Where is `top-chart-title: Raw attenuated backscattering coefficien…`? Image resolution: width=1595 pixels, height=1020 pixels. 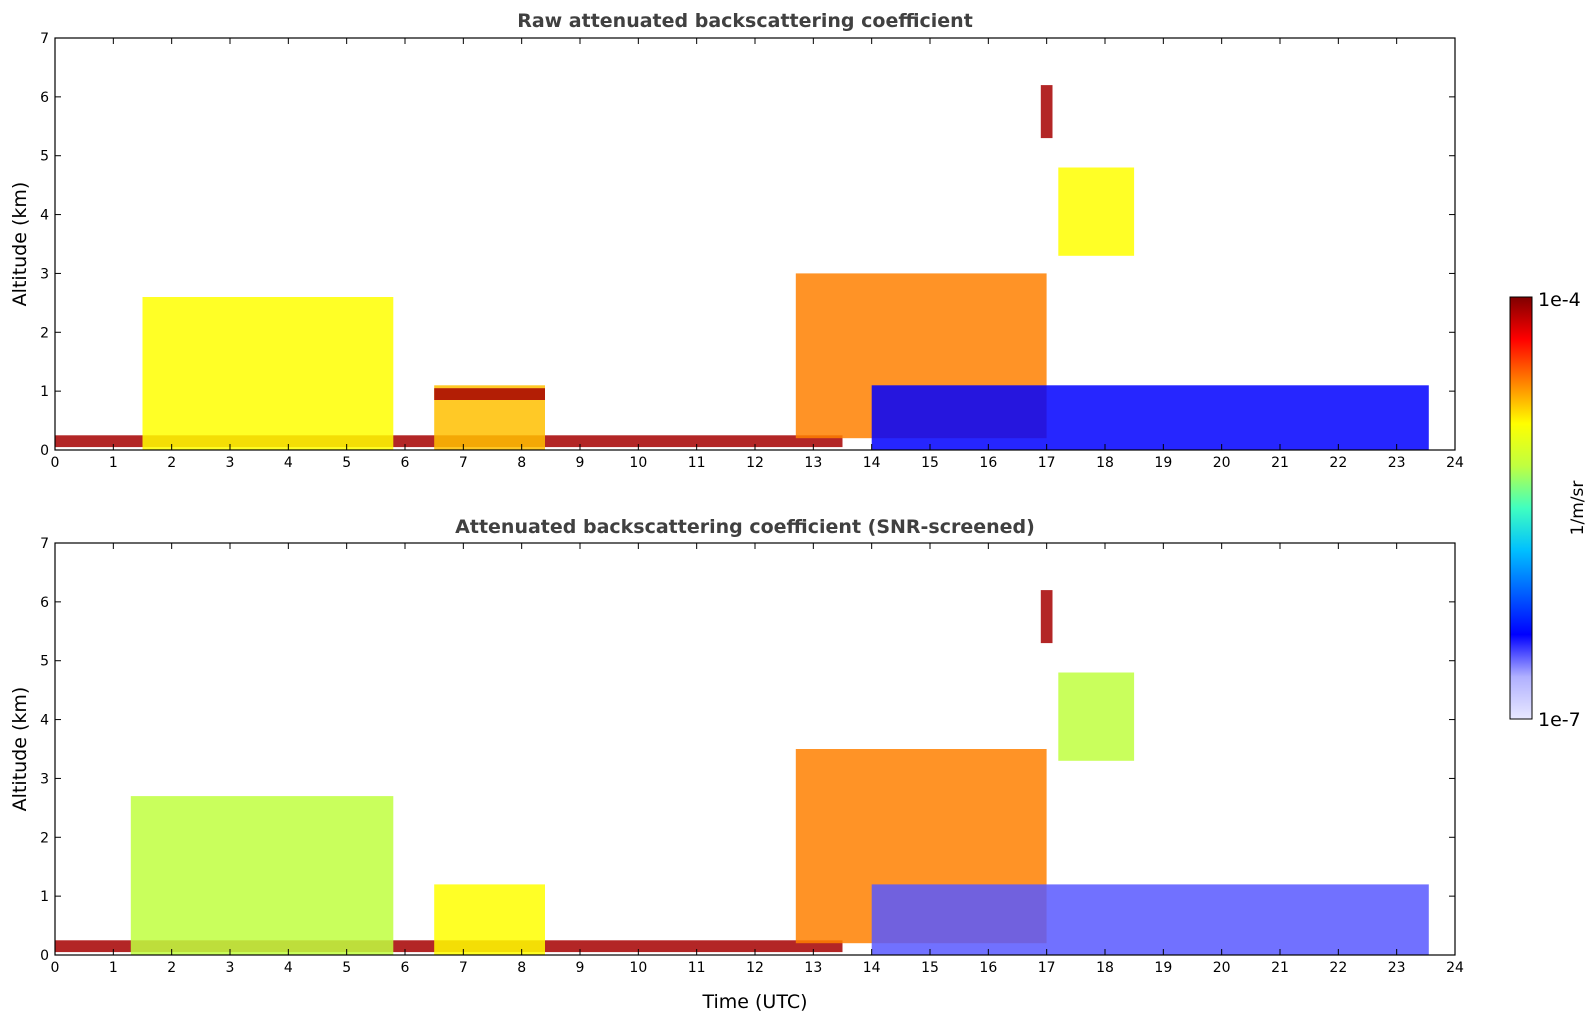 top-chart-title: Raw attenuated backscattering coefficien… is located at coordinates (745, 21).